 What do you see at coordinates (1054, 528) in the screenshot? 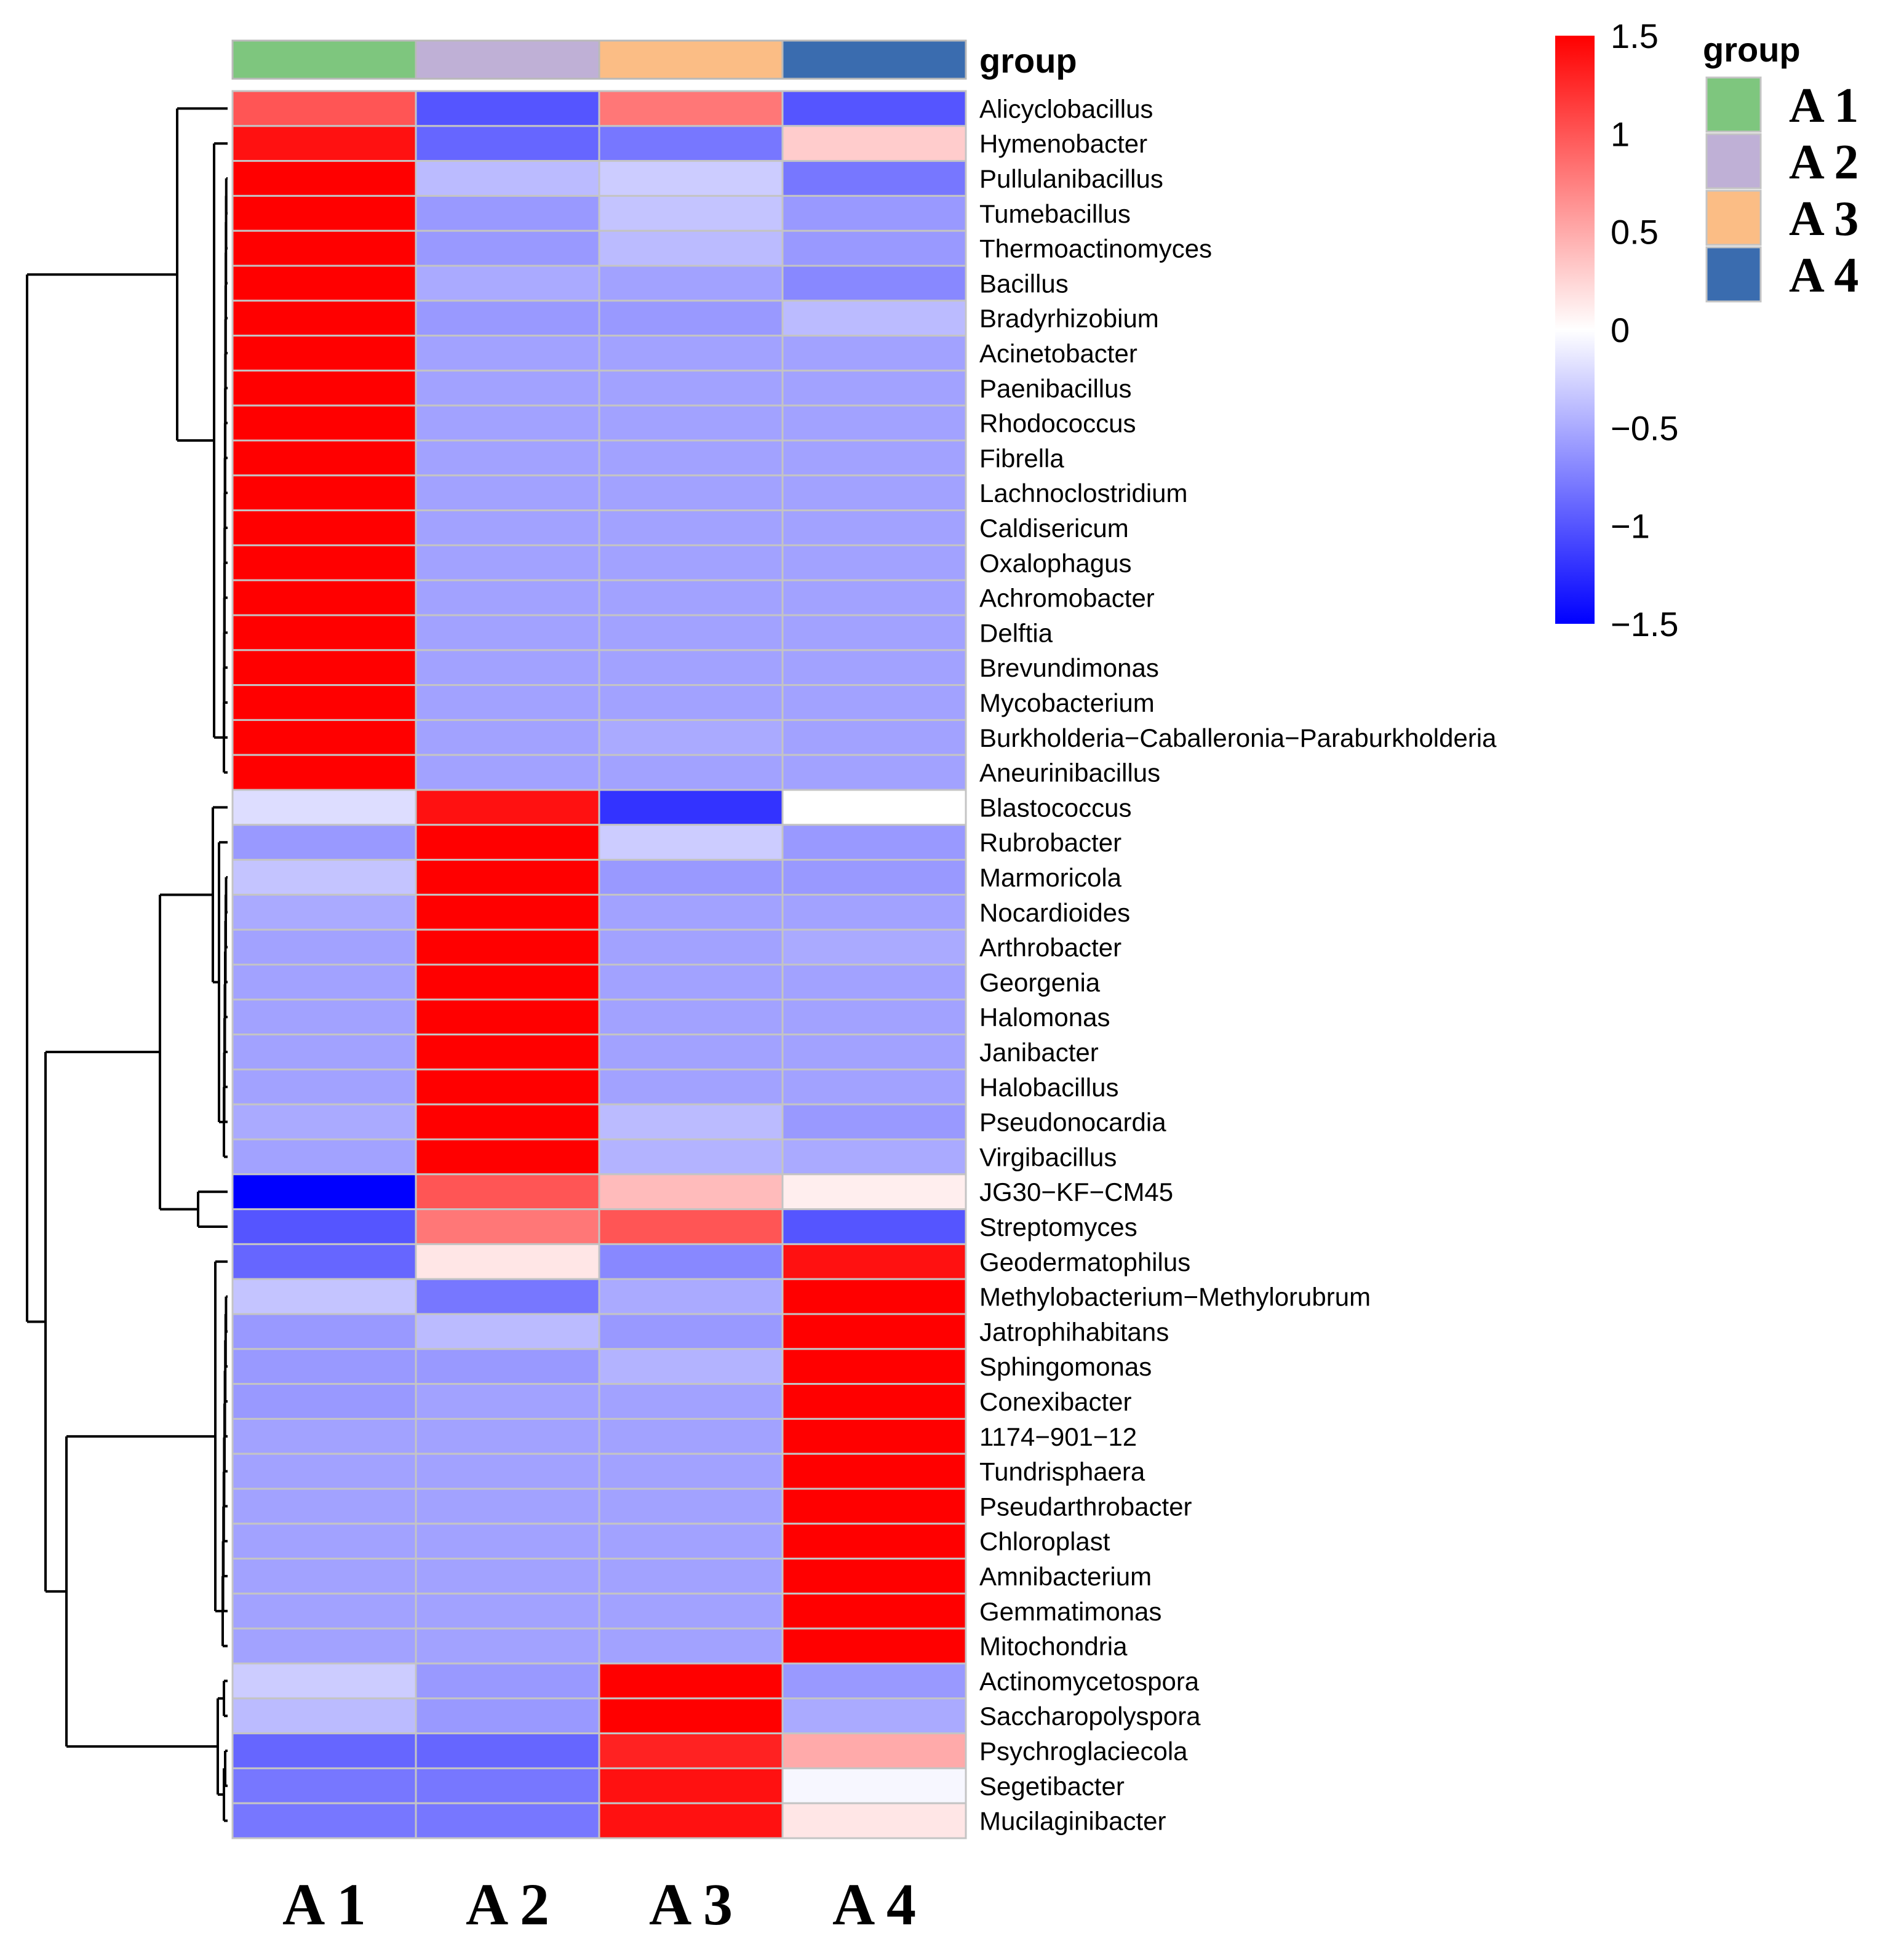
I see `row-label: Caldisericum` at bounding box center [1054, 528].